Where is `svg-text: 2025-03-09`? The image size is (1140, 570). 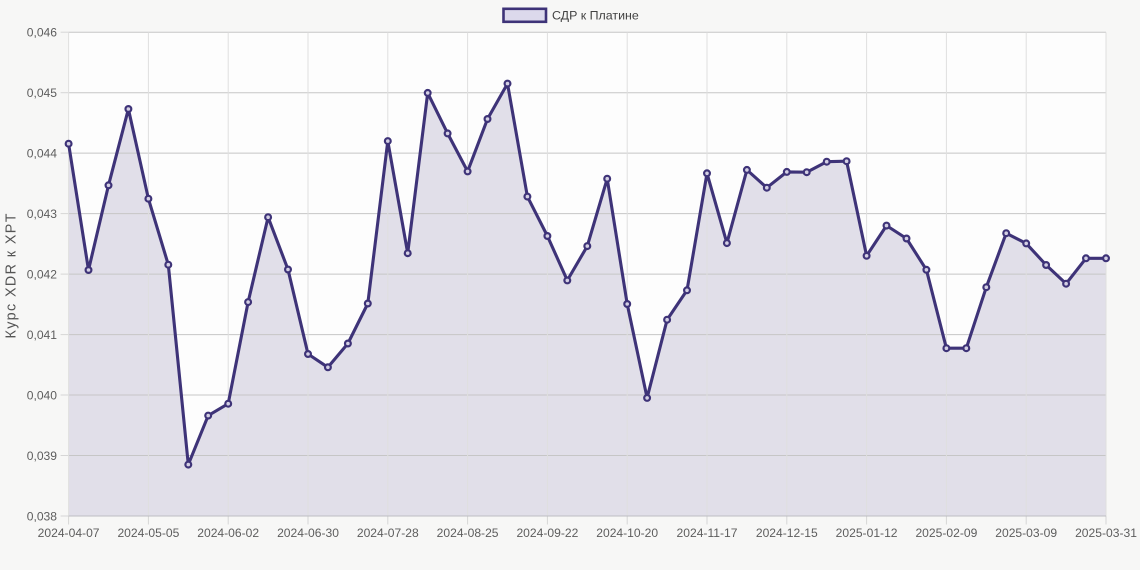
svg-text: 2025-03-09 is located at coordinates (1026, 533).